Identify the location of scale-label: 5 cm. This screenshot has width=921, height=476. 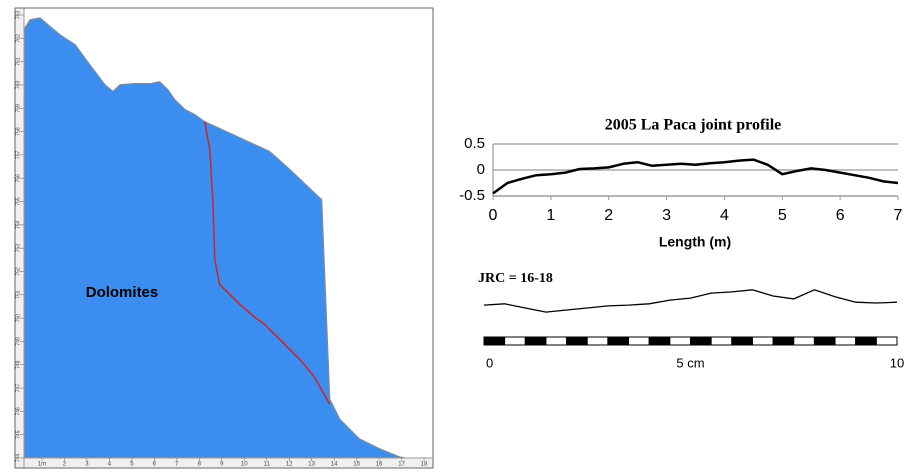
(690, 362).